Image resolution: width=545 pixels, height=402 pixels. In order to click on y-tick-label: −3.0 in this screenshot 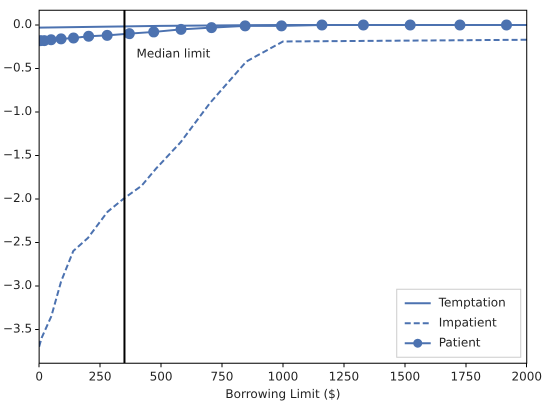, I will do `click(17, 285)`.